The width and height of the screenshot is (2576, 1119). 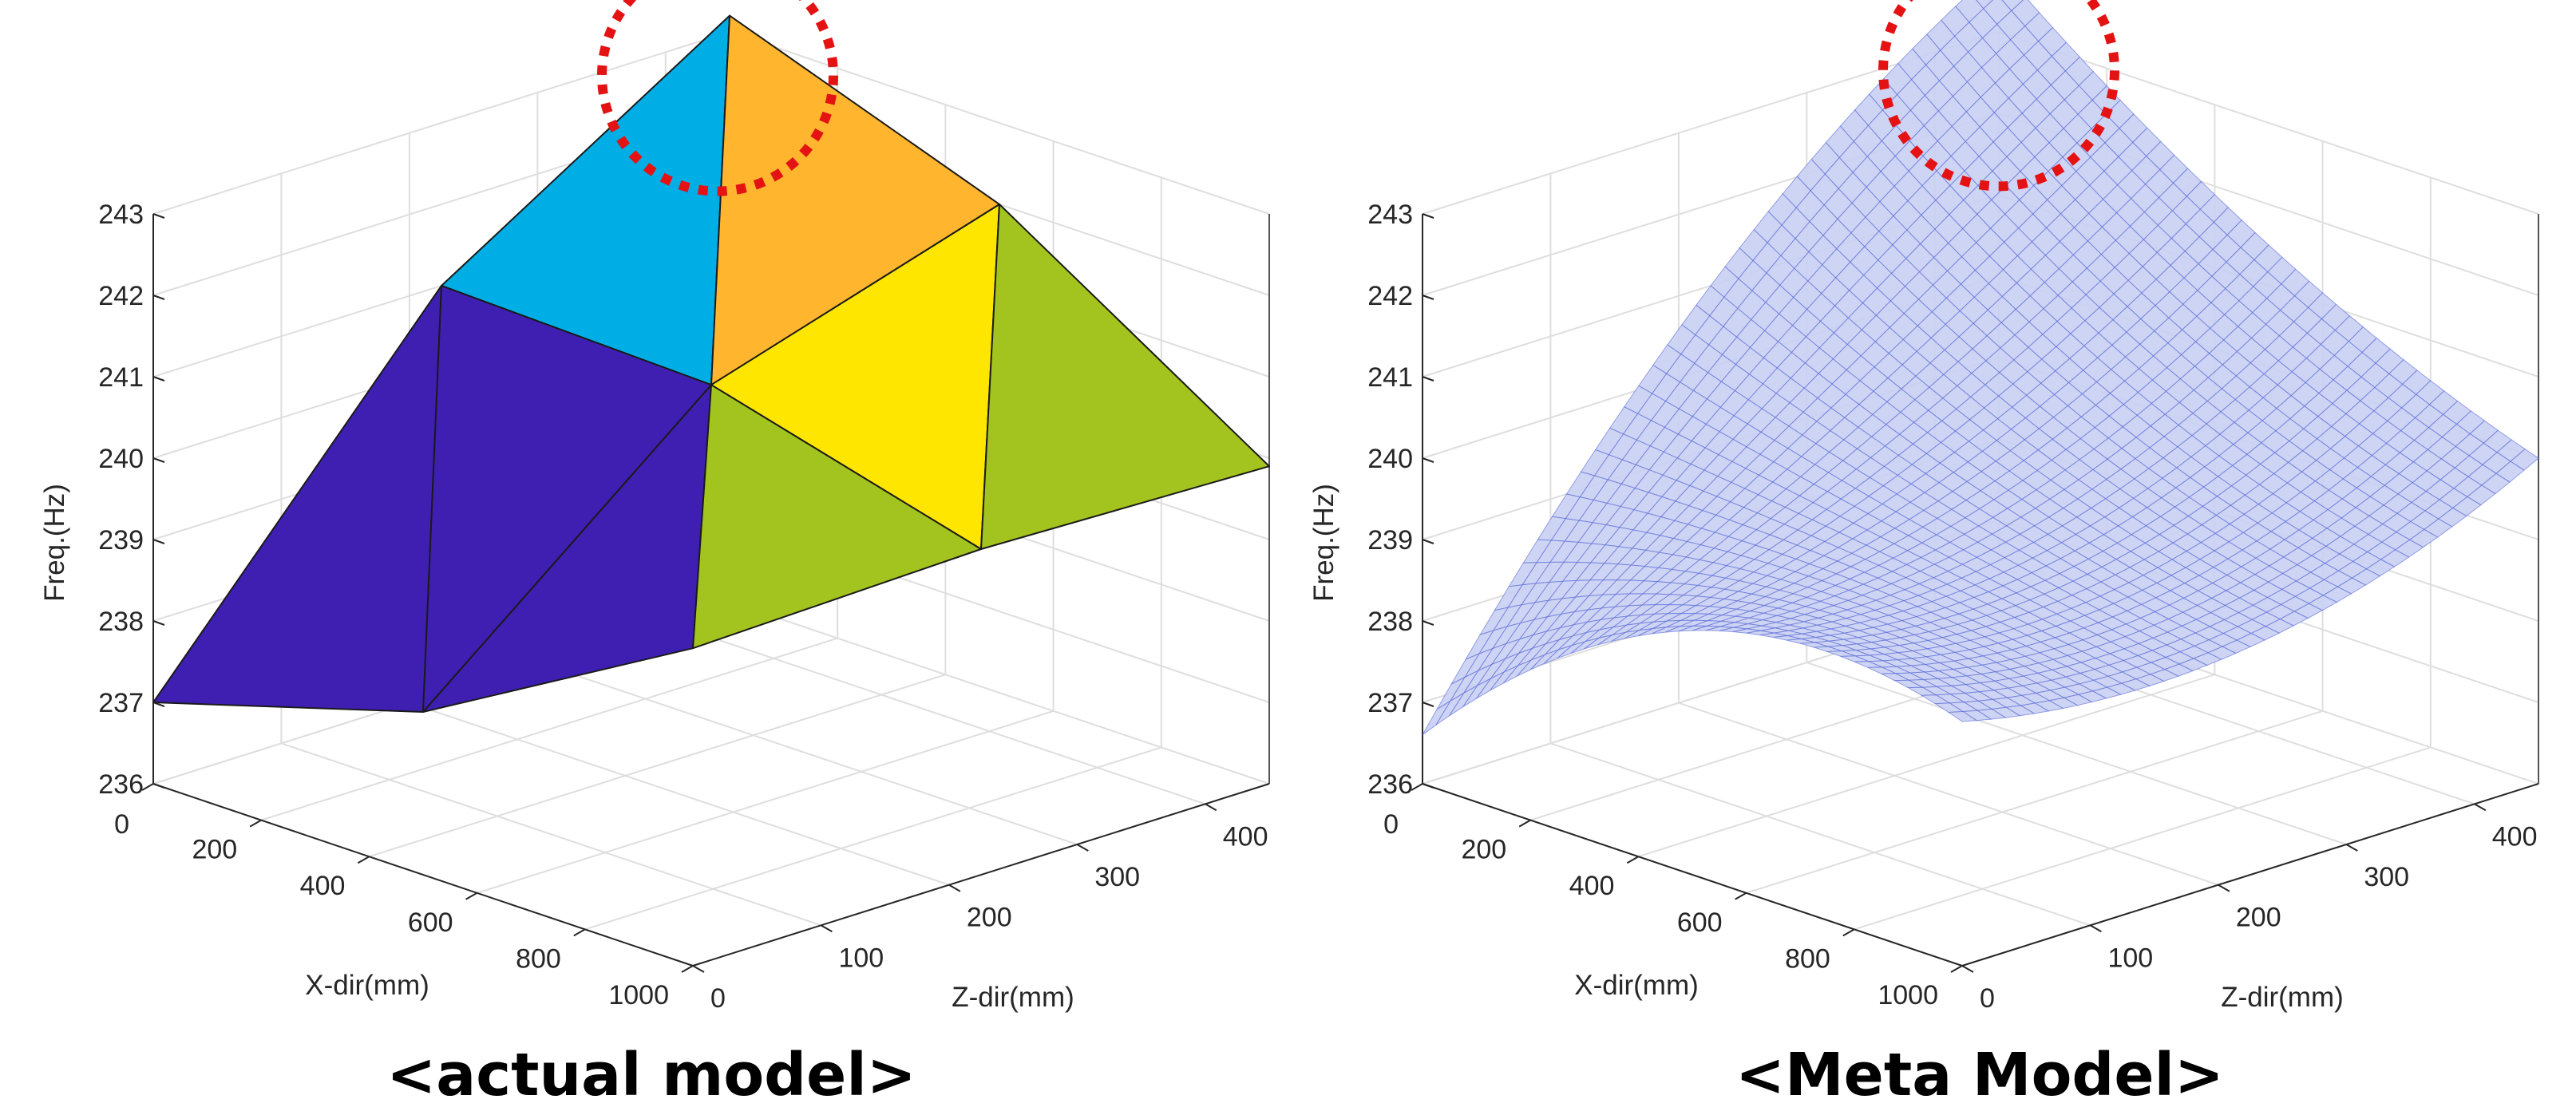 I want to click on meta-model-caption: <Meta Model>, so click(x=1979, y=1075).